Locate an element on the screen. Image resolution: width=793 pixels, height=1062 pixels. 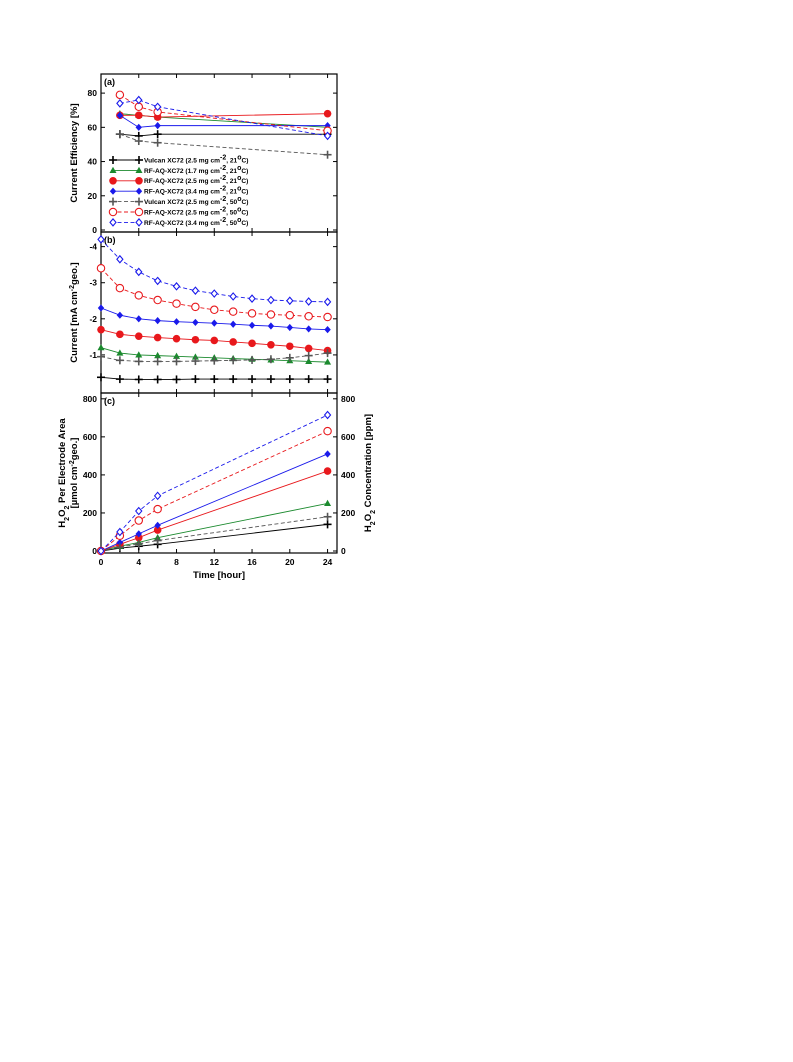
y-tick-label: -1 is located at coordinates (93, 355).